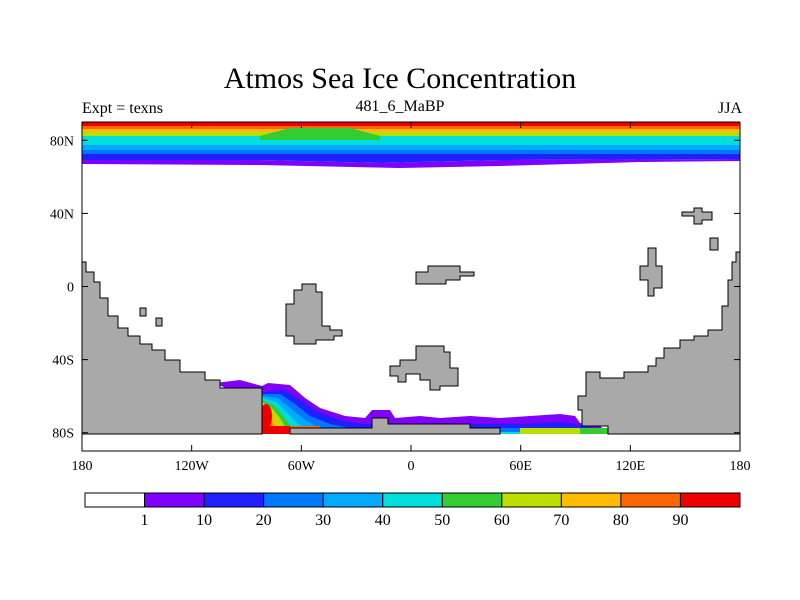 This screenshot has height=600, width=800. What do you see at coordinates (172, 348) in the screenshot?
I see `west-continent` at bounding box center [172, 348].